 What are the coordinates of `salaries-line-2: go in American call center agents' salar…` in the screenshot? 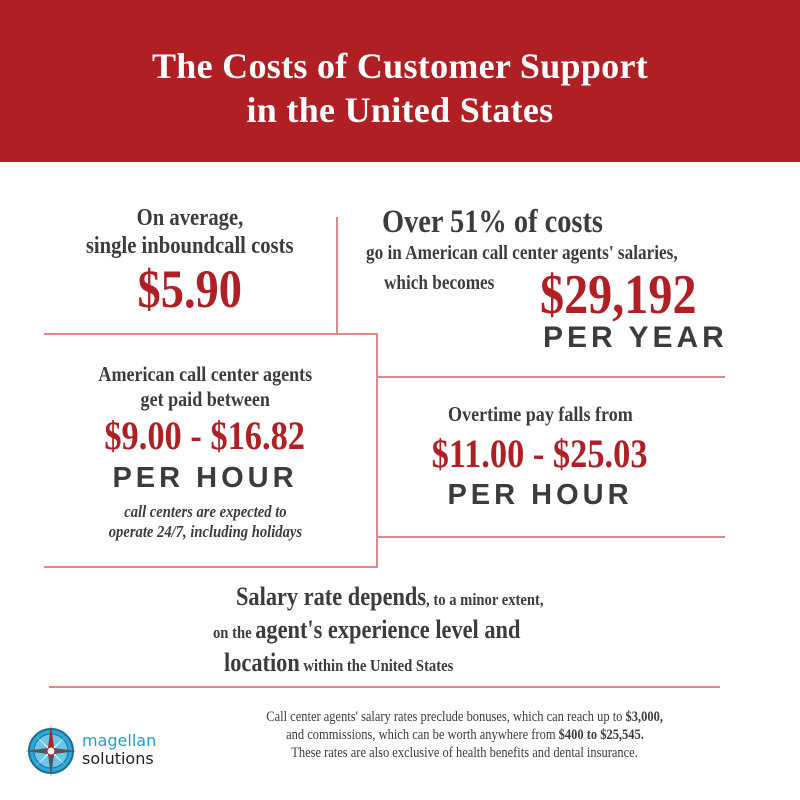 It's located at (522, 253).